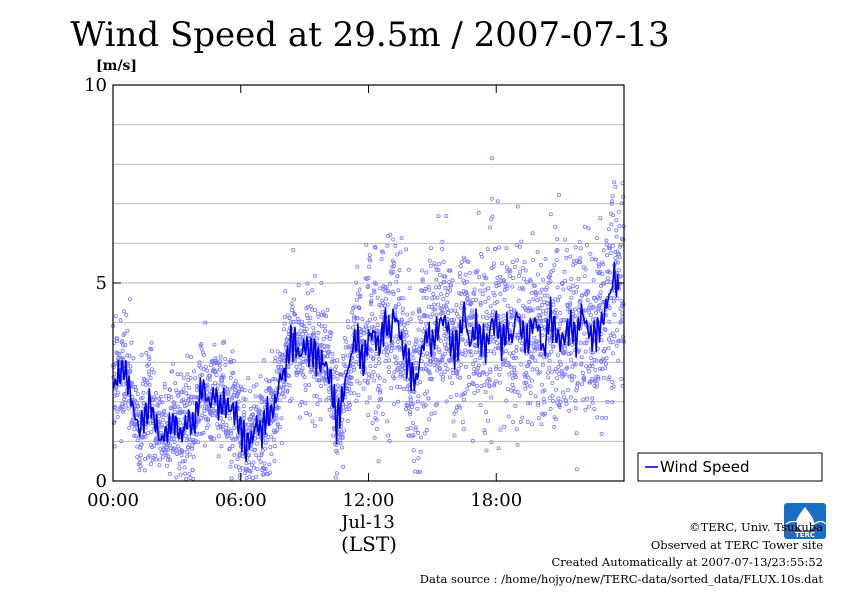  What do you see at coordinates (369, 544) in the screenshot?
I see `timezone-label: (LST)` at bounding box center [369, 544].